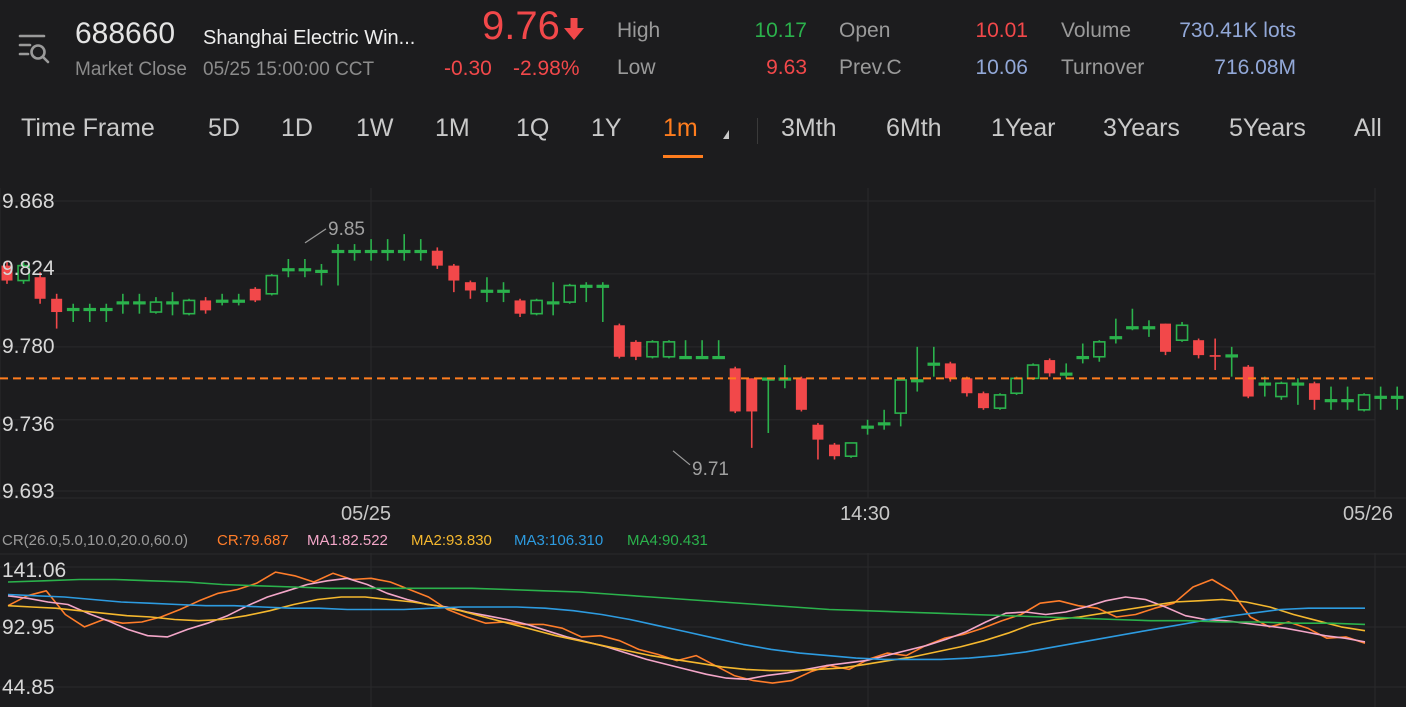 The height and width of the screenshot is (707, 1406). I want to click on indicator-title: CR(26.0,5.0,10.0,20.0,60.0), so click(95, 540).